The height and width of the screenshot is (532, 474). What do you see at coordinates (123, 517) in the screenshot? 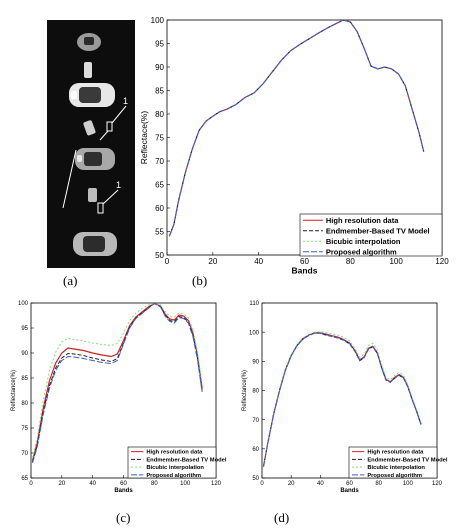
I see `caption-c: (c)` at bounding box center [123, 517].